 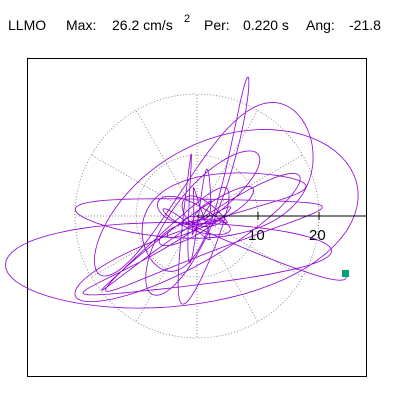 I want to click on tick-label: 10, so click(x=256, y=235).